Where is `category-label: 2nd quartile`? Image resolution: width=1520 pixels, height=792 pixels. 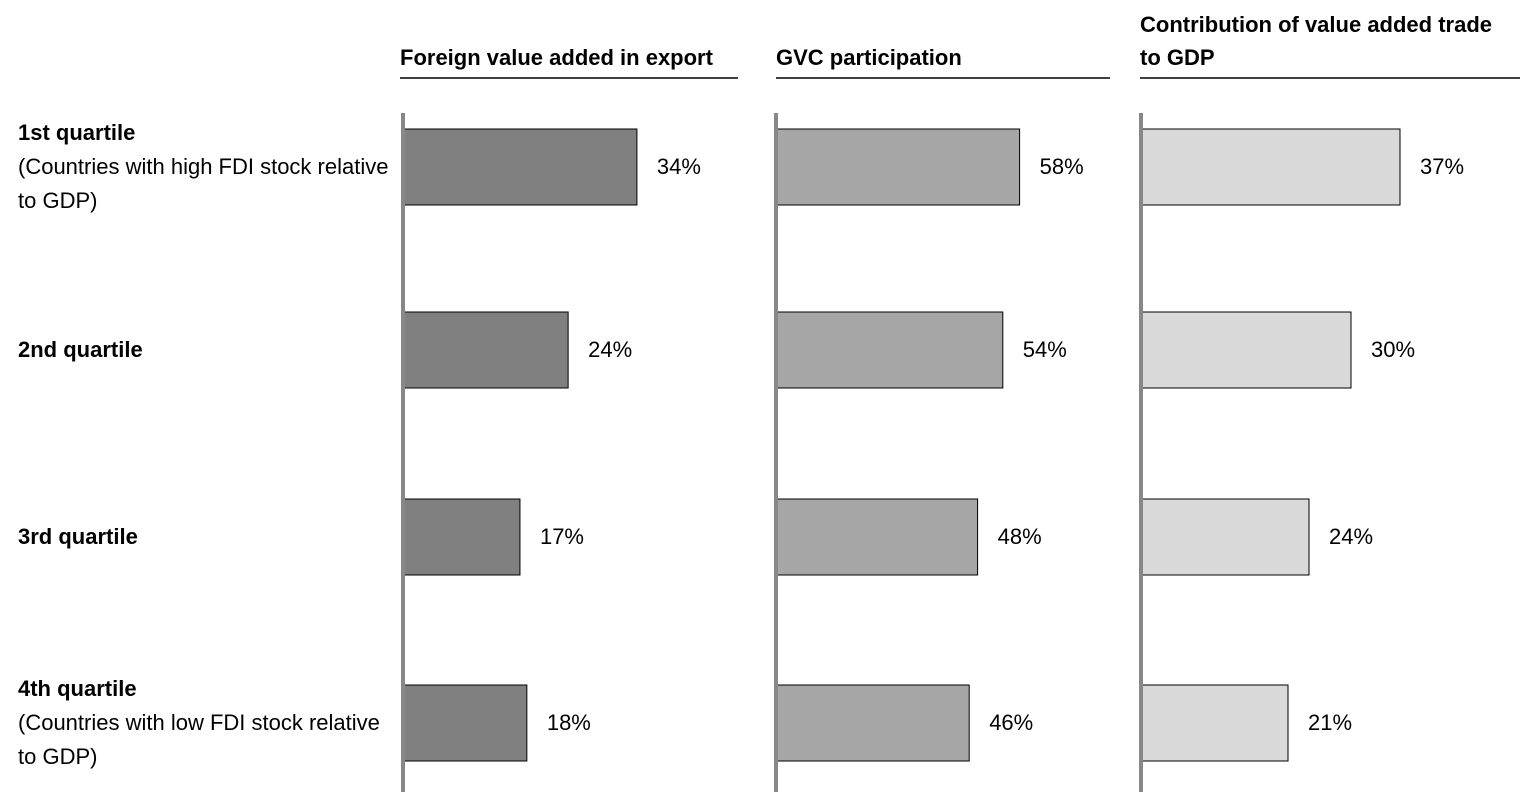
category-label: 2nd quartile is located at coordinates (80, 349).